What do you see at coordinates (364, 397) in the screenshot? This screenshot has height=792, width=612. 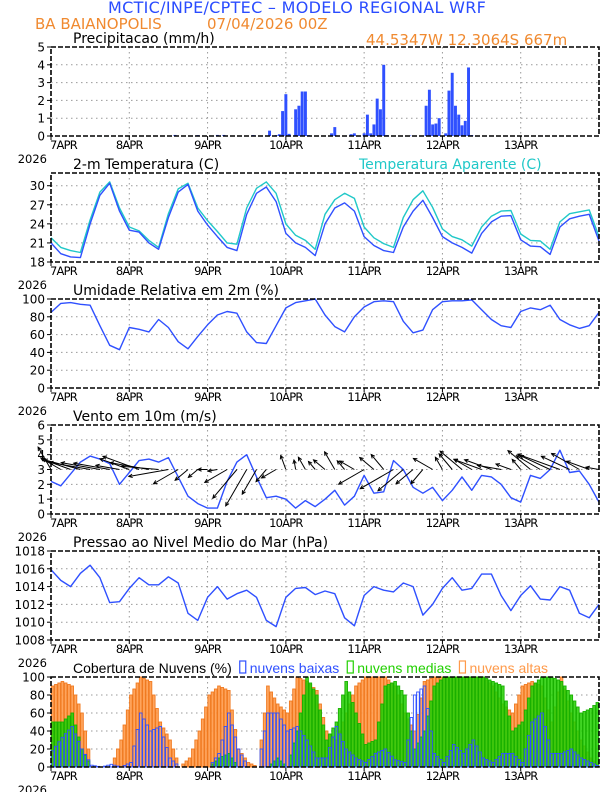 I see `x-tick-label: 11APR` at bounding box center [364, 397].